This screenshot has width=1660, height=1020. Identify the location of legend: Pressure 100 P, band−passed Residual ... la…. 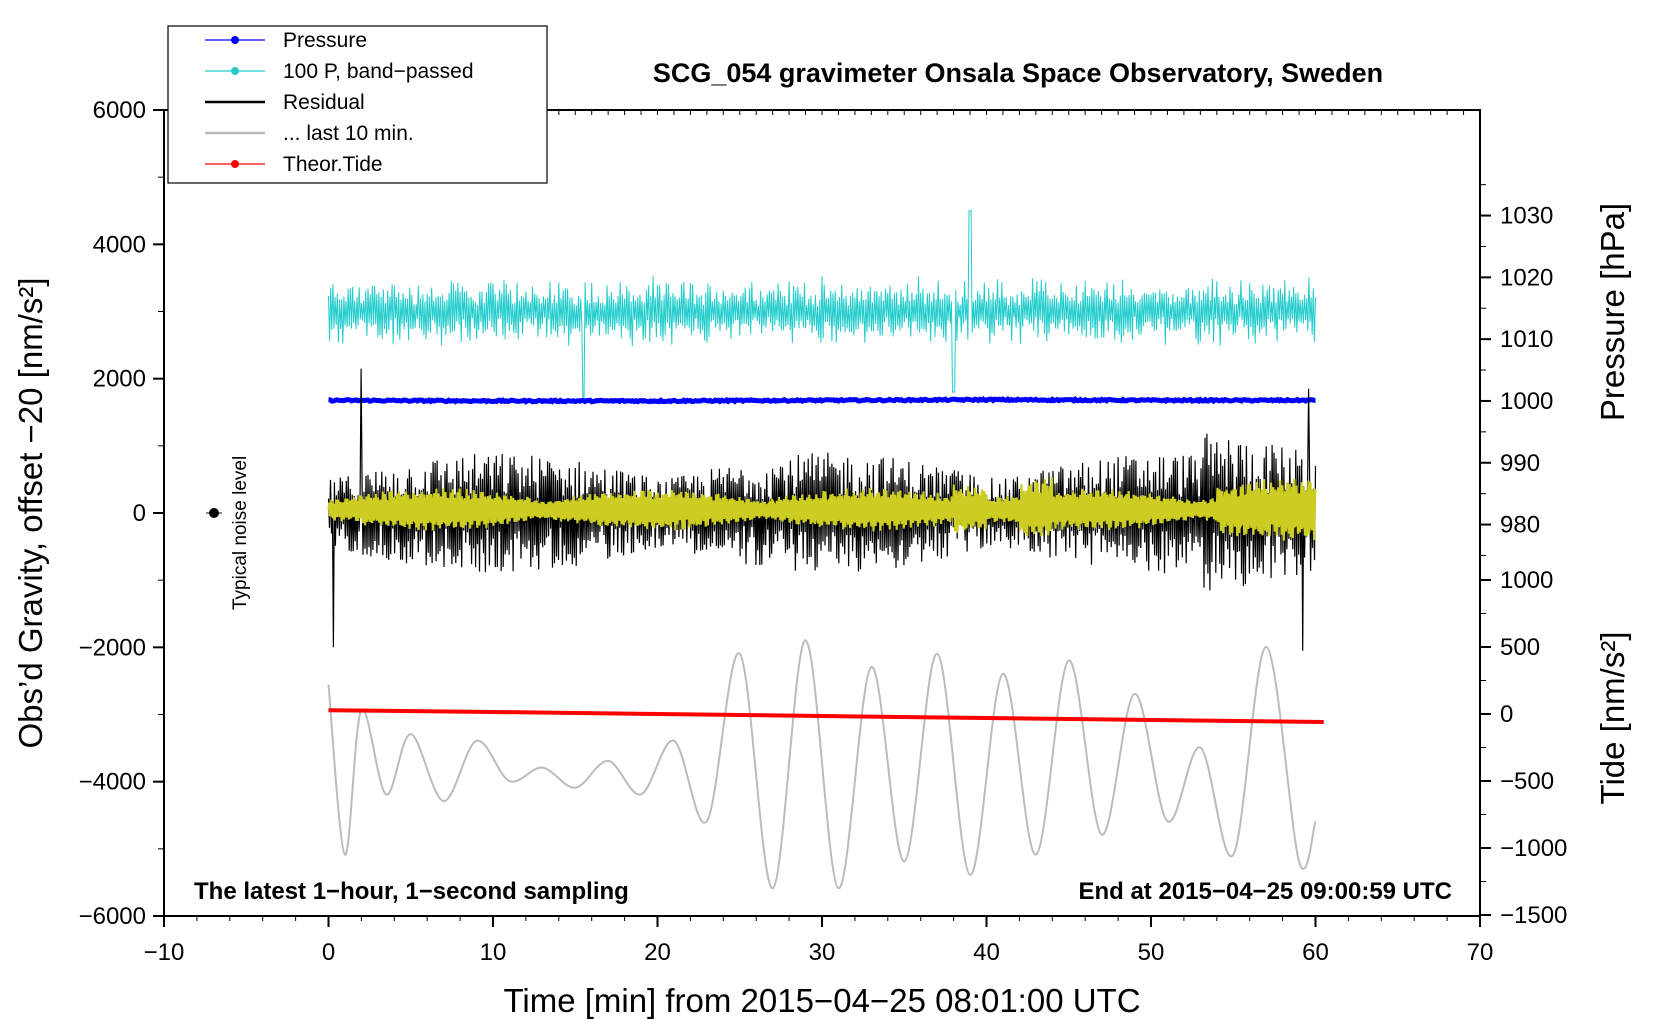
(357, 104).